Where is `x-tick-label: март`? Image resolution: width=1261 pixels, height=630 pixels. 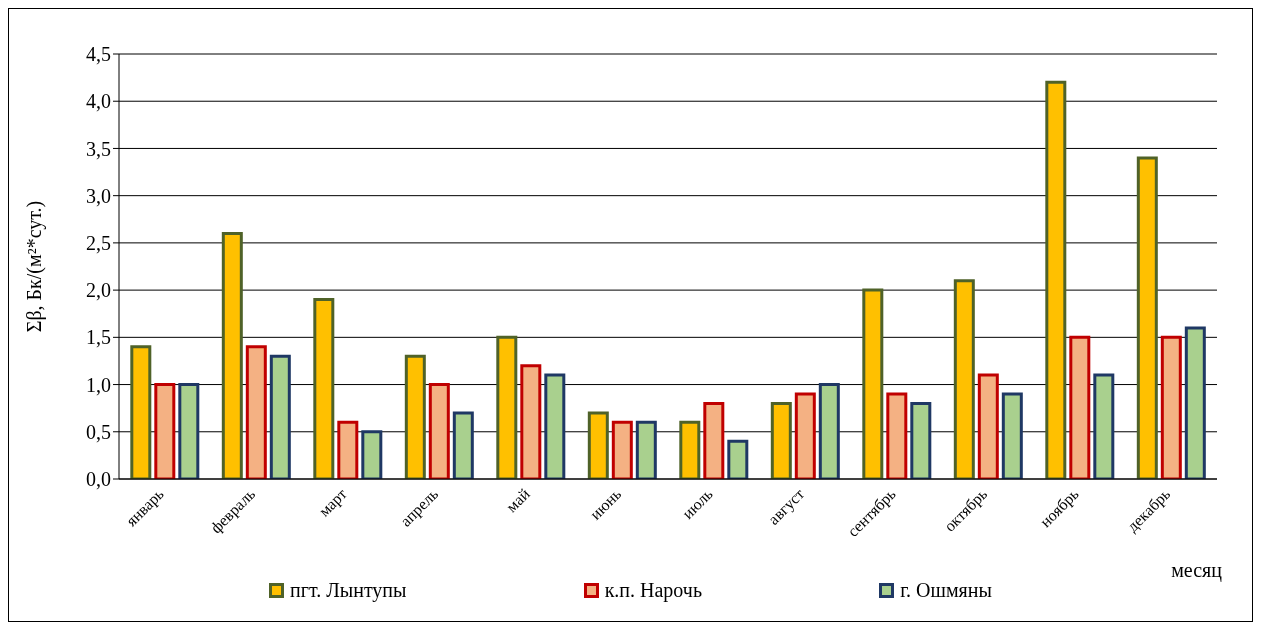 x-tick-label: март is located at coordinates (333, 503).